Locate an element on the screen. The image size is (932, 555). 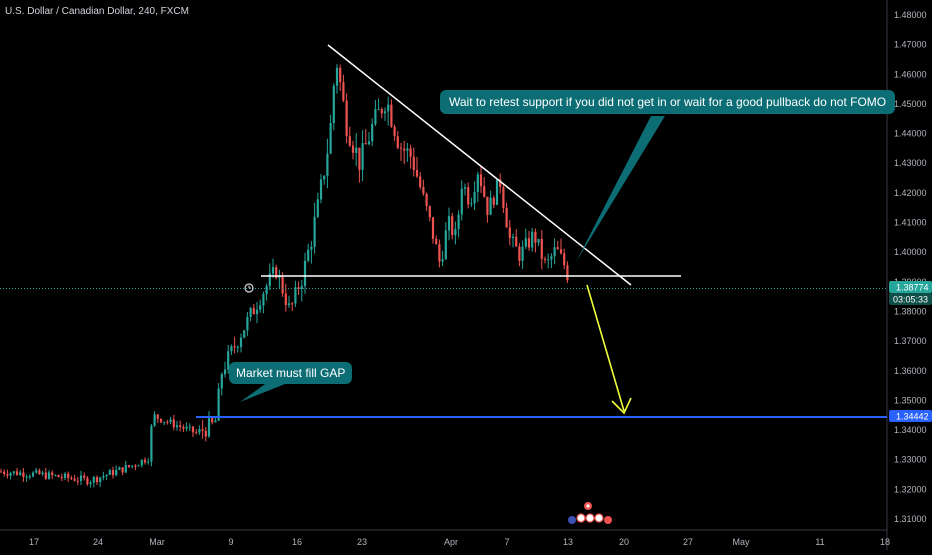
economic-events-markers is located at coordinates (590, 513).